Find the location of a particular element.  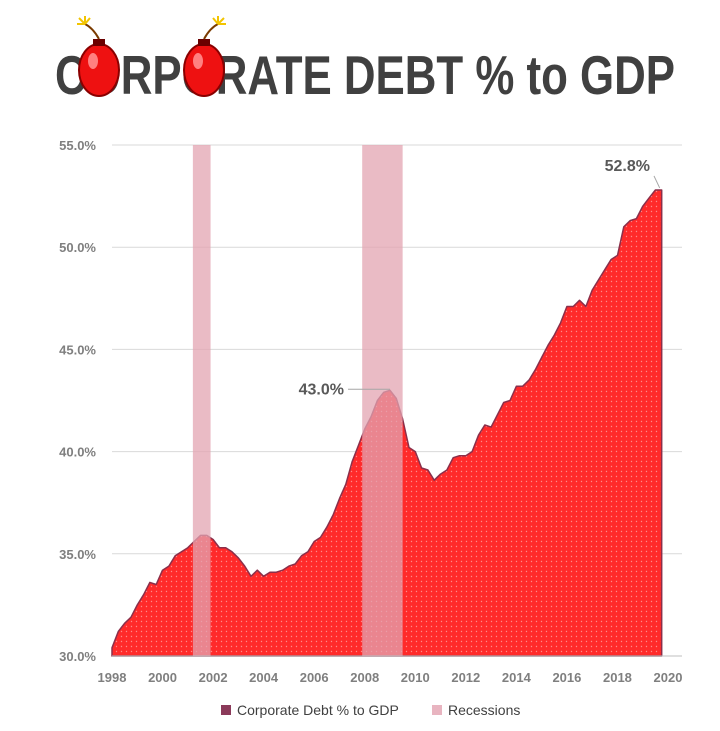

x-tick-label: 2000 is located at coordinates (162, 677).